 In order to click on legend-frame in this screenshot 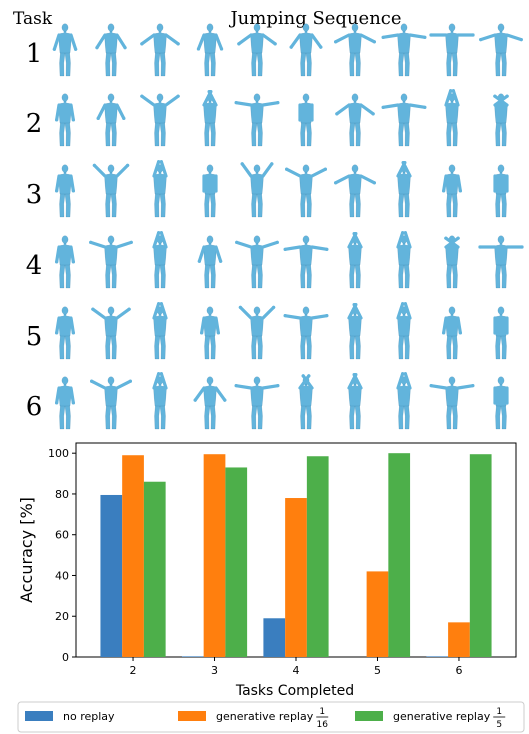, I will do `click(271, 717)`.